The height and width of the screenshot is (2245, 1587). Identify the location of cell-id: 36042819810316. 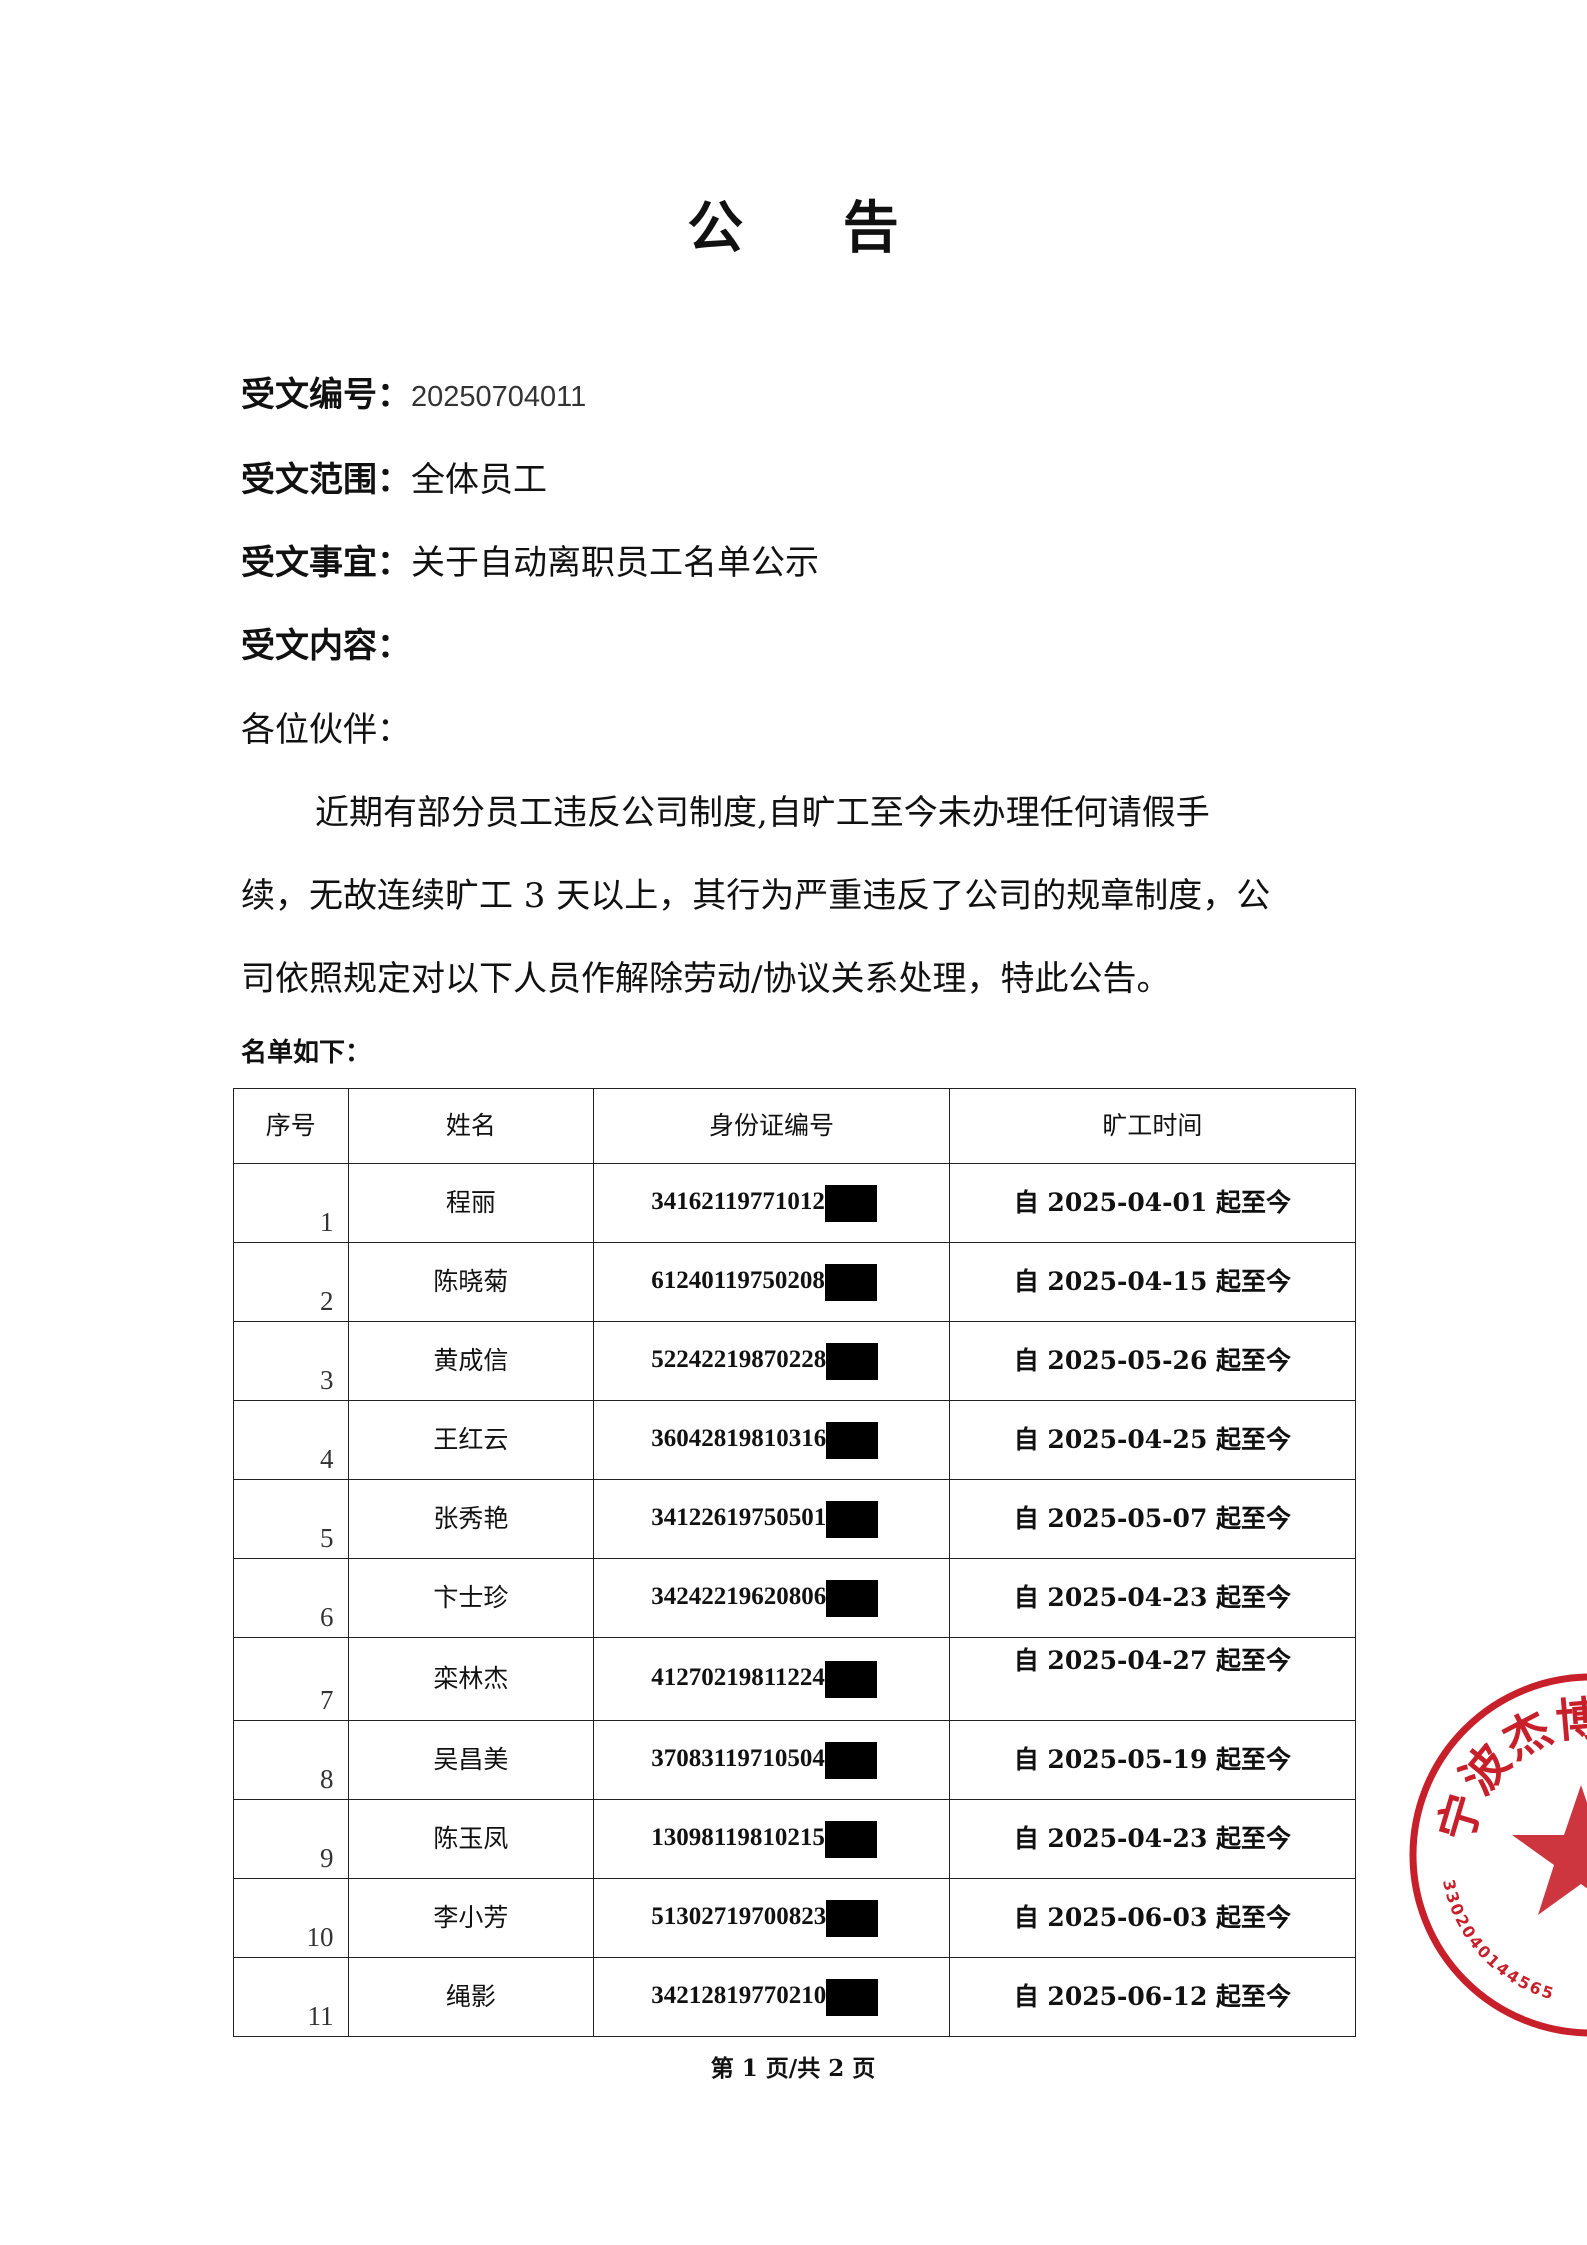
(771, 1440).